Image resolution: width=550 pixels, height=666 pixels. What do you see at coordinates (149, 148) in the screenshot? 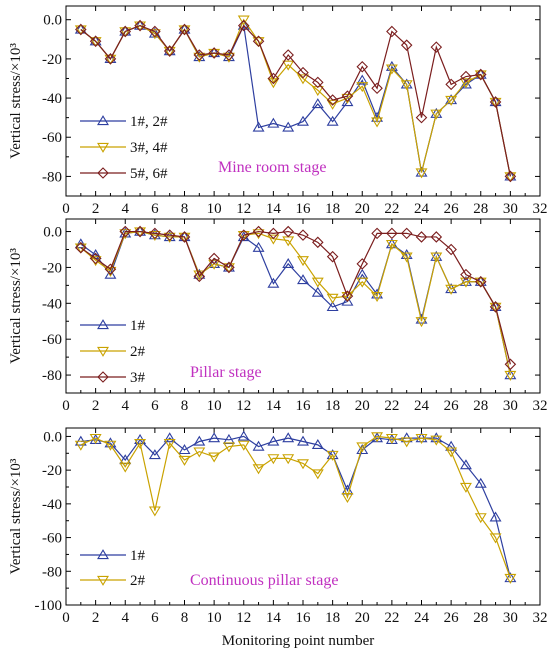
I see `legend-label: 3#, 4#` at bounding box center [149, 148].